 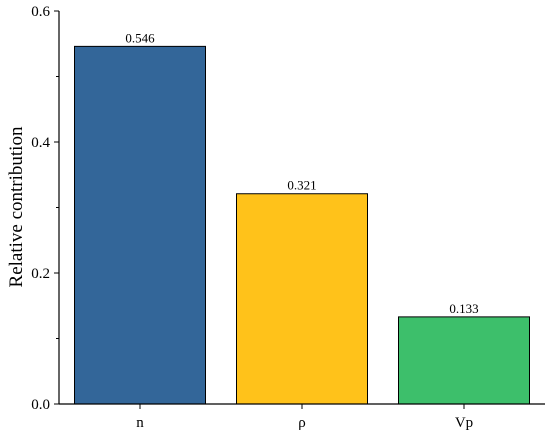 I want to click on y-tick-label-2: 0.4, so click(x=40, y=143).